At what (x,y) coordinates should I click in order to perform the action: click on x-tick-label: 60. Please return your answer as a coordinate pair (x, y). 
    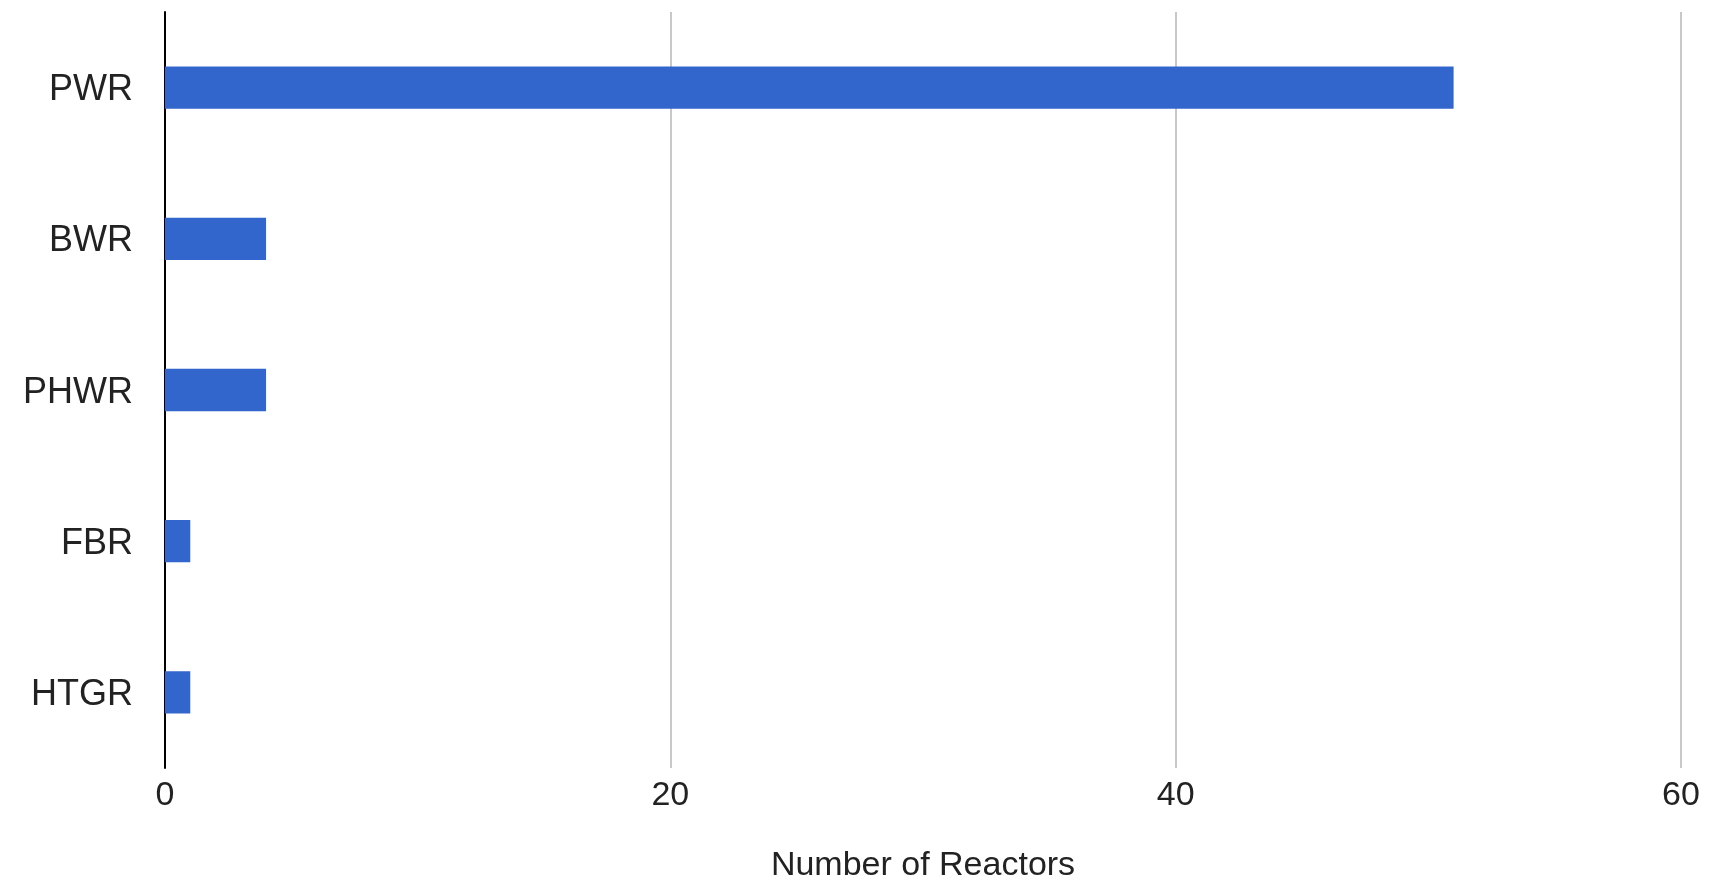
    Looking at the image, I should click on (1681, 793).